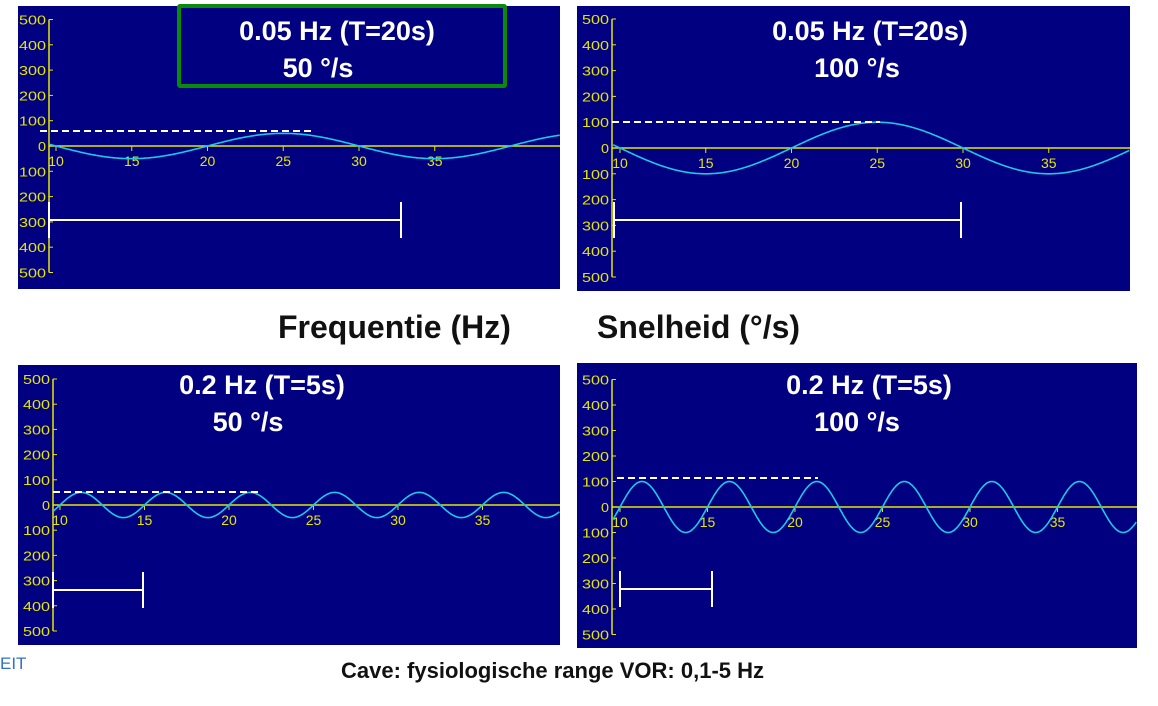 This screenshot has width=1158, height=706. I want to click on footer-note: Cave: fysiologische range VOR: 0,1-5 Hz, so click(553, 670).